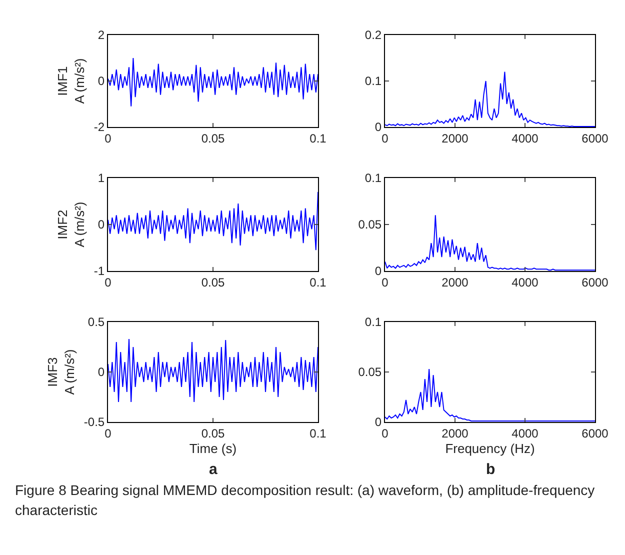  Describe the element at coordinates (491, 469) in the screenshot. I see `text: b` at that location.